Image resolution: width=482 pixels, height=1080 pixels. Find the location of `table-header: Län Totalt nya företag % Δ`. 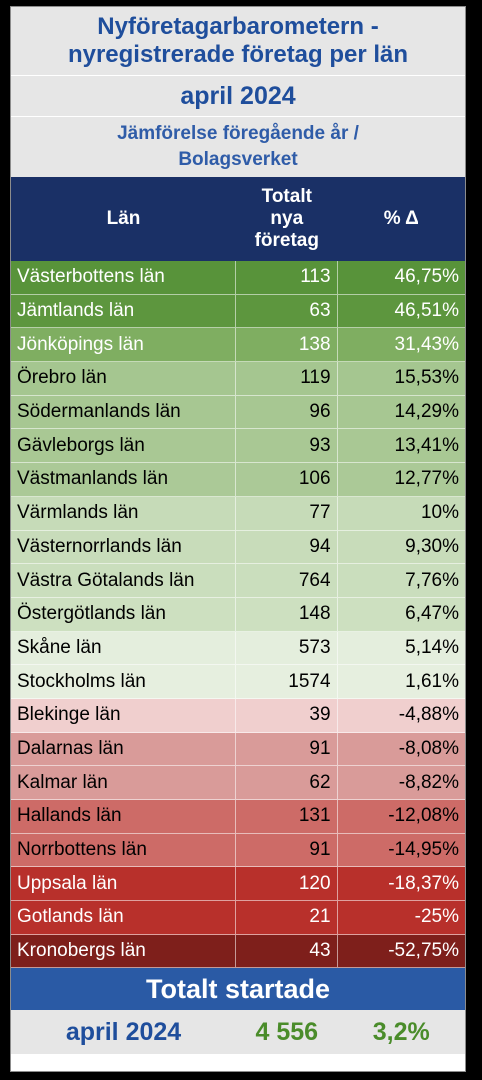

table-header: Län Totalt nya företag % Δ is located at coordinates (238, 219).